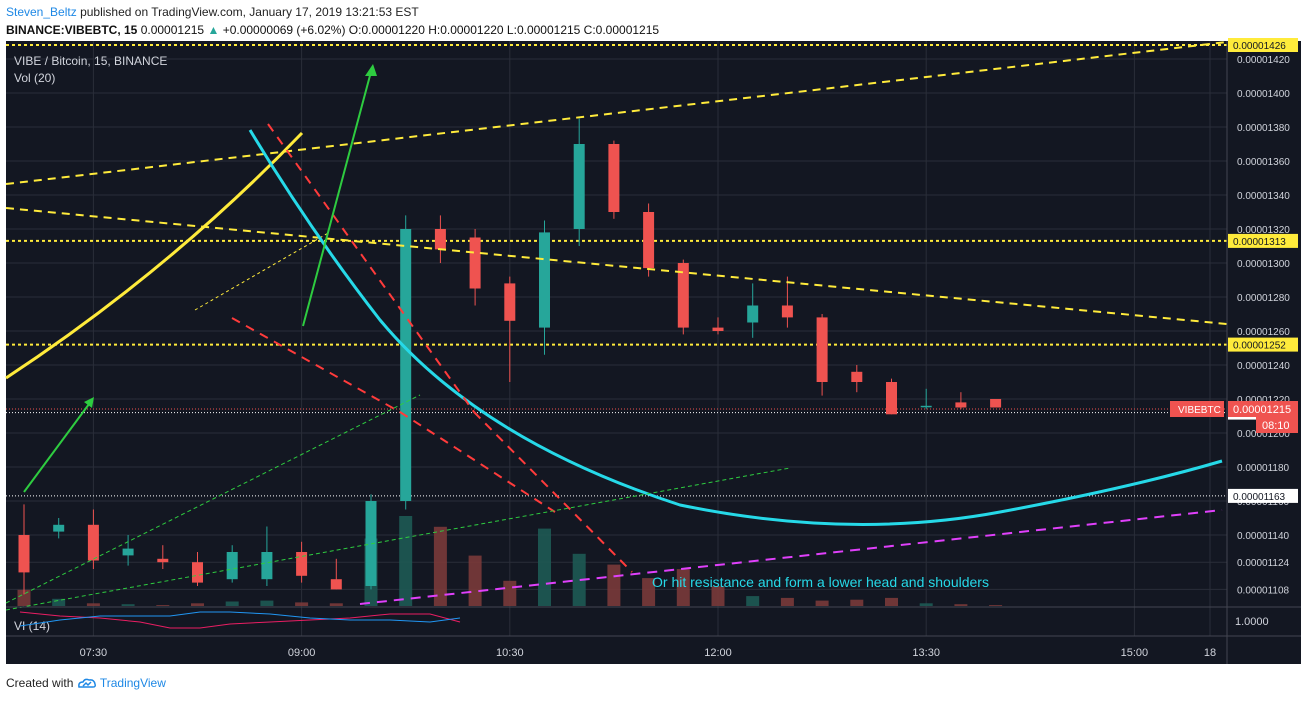 The image size is (1307, 701). What do you see at coordinates (41, 12) in the screenshot?
I see `author-link: Steven_Beltz` at bounding box center [41, 12].